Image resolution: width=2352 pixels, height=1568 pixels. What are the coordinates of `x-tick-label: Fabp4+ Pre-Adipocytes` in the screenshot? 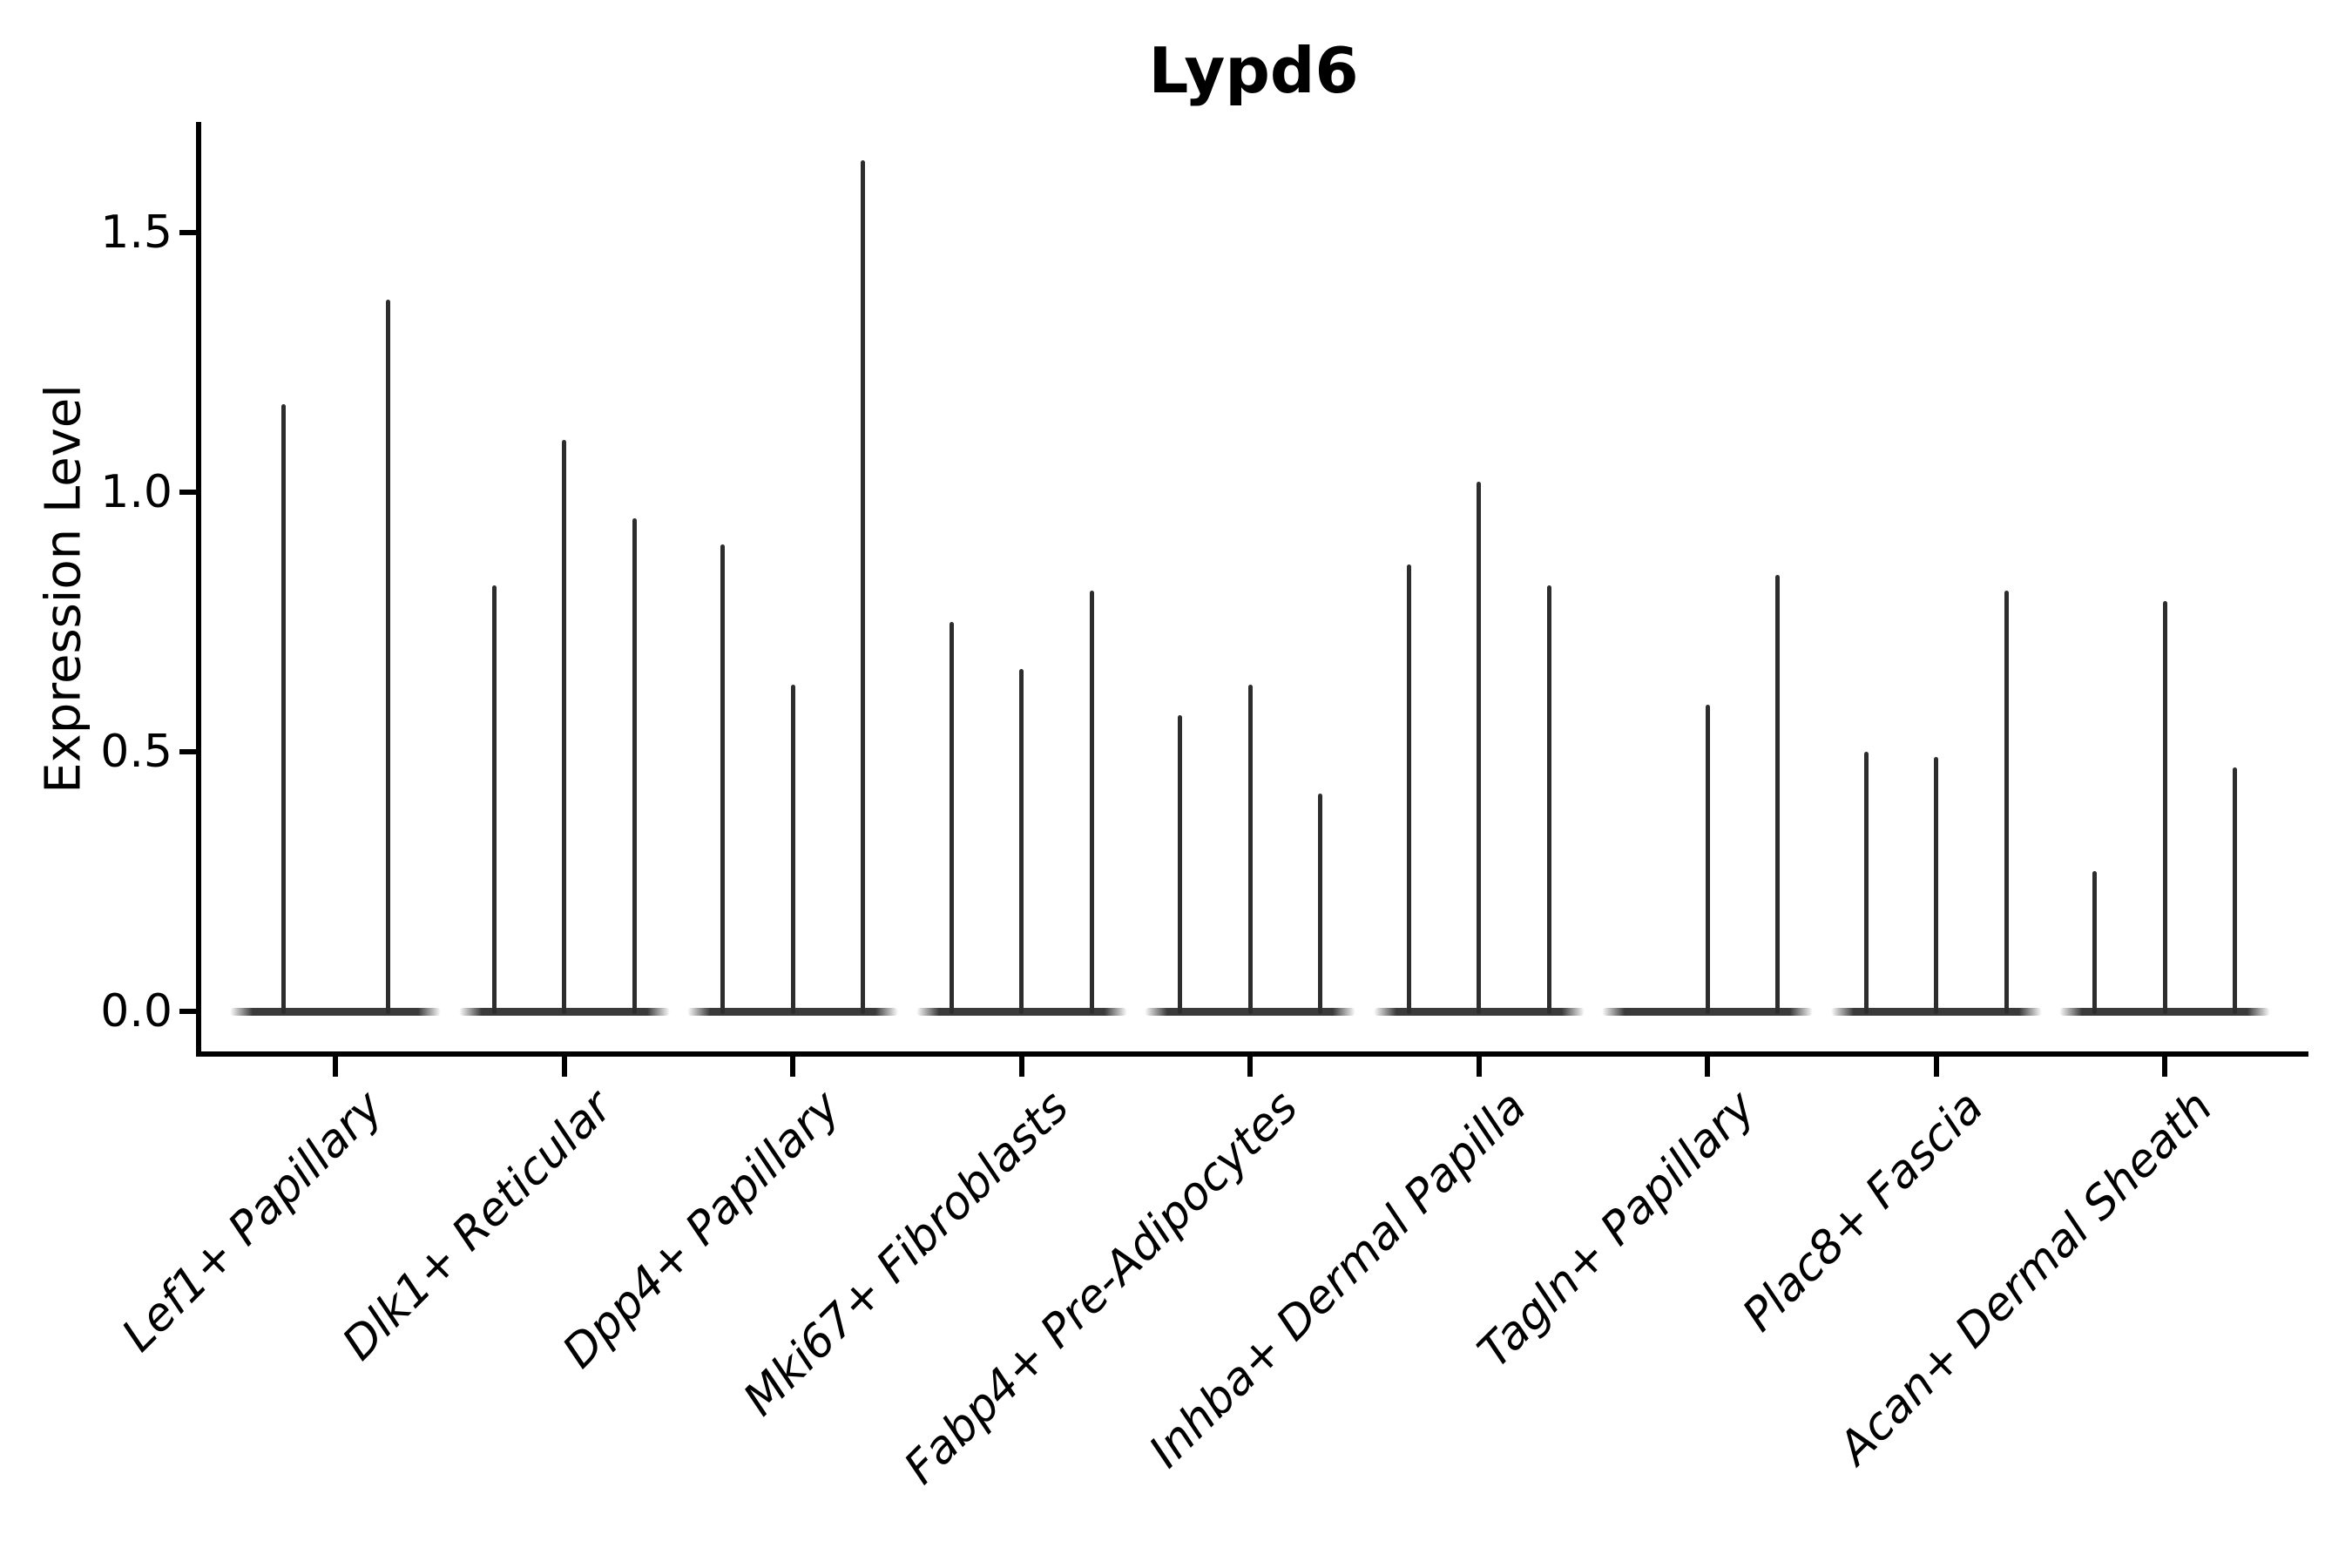 It's located at (1101, 1287).